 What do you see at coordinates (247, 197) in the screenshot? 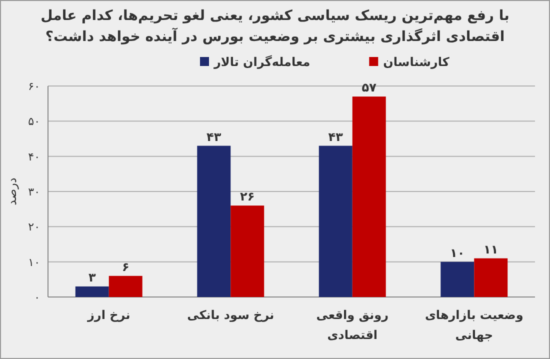
I see `data-label: ۲۶` at bounding box center [247, 197].